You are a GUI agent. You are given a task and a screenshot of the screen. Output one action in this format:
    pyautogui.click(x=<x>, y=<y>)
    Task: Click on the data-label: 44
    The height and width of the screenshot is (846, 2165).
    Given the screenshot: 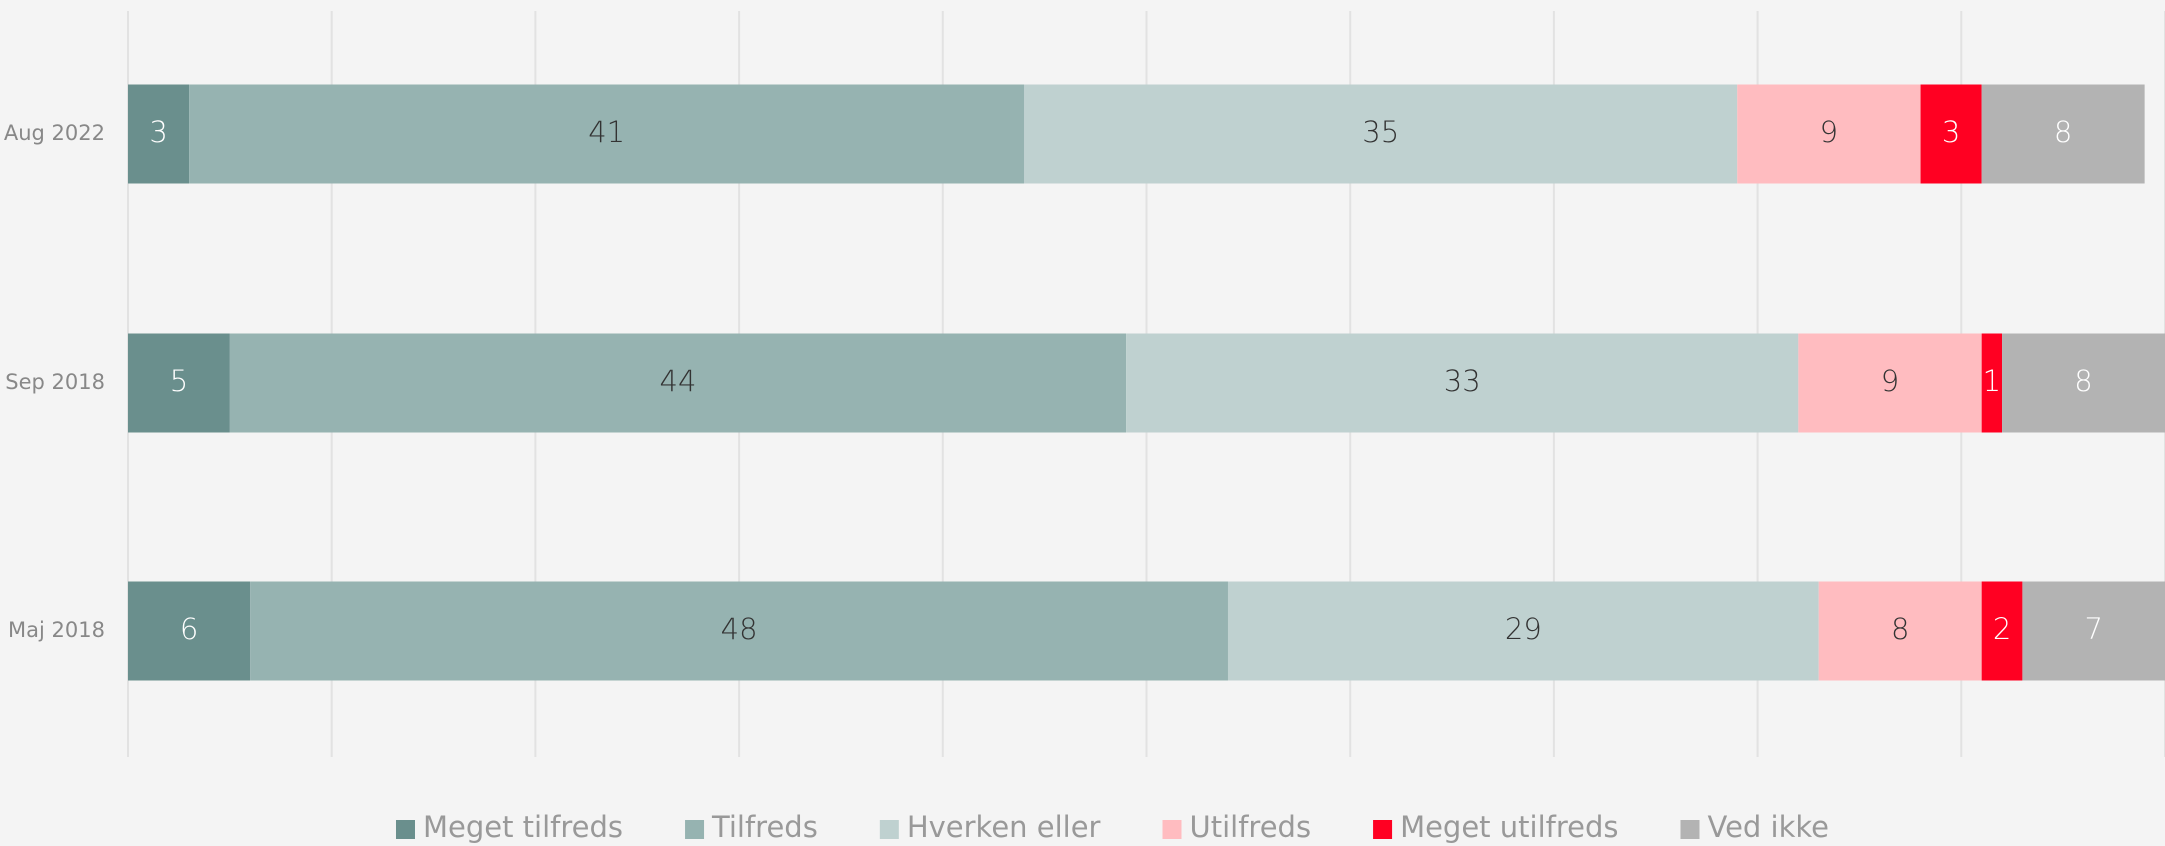 What is the action you would take?
    pyautogui.click(x=678, y=381)
    